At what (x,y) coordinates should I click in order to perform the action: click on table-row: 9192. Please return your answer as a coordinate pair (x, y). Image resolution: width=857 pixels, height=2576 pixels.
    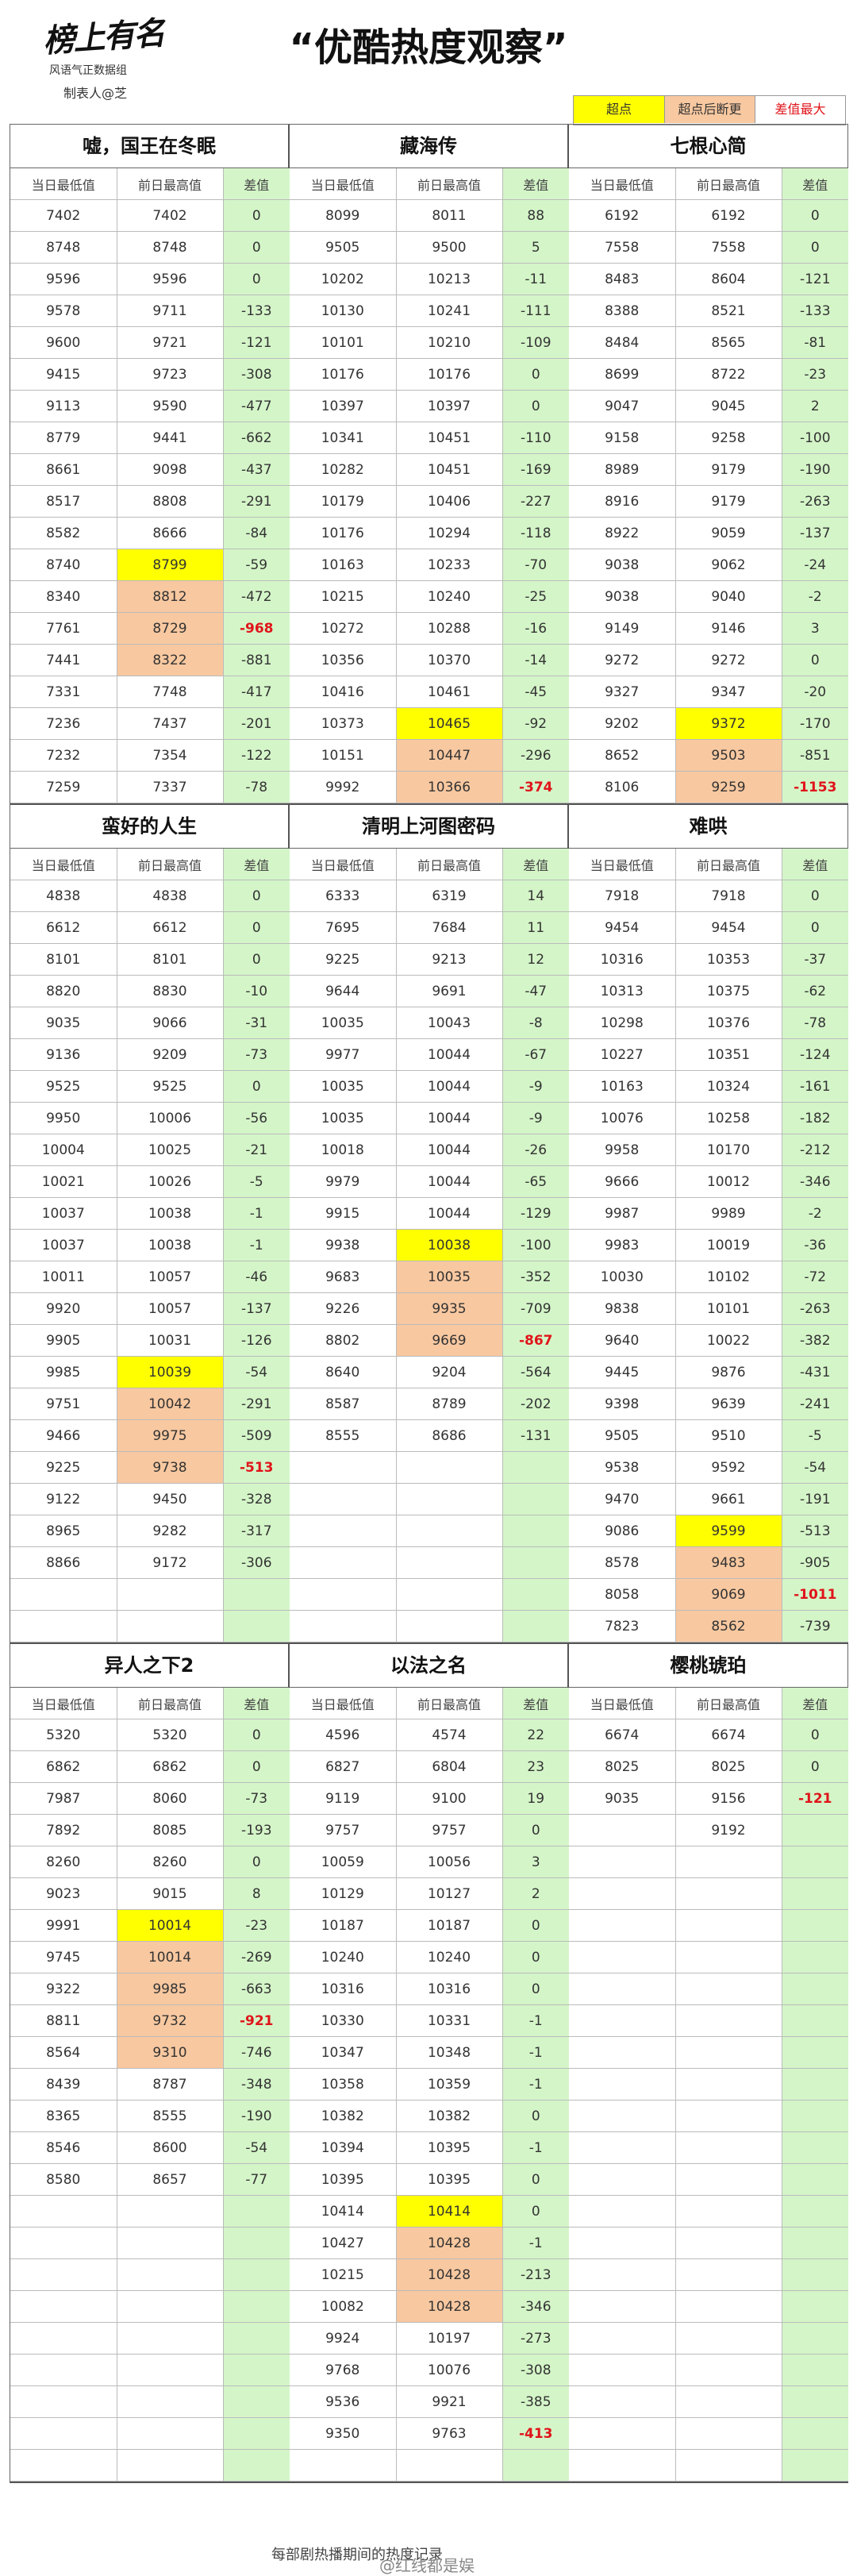
    Looking at the image, I should click on (708, 1830).